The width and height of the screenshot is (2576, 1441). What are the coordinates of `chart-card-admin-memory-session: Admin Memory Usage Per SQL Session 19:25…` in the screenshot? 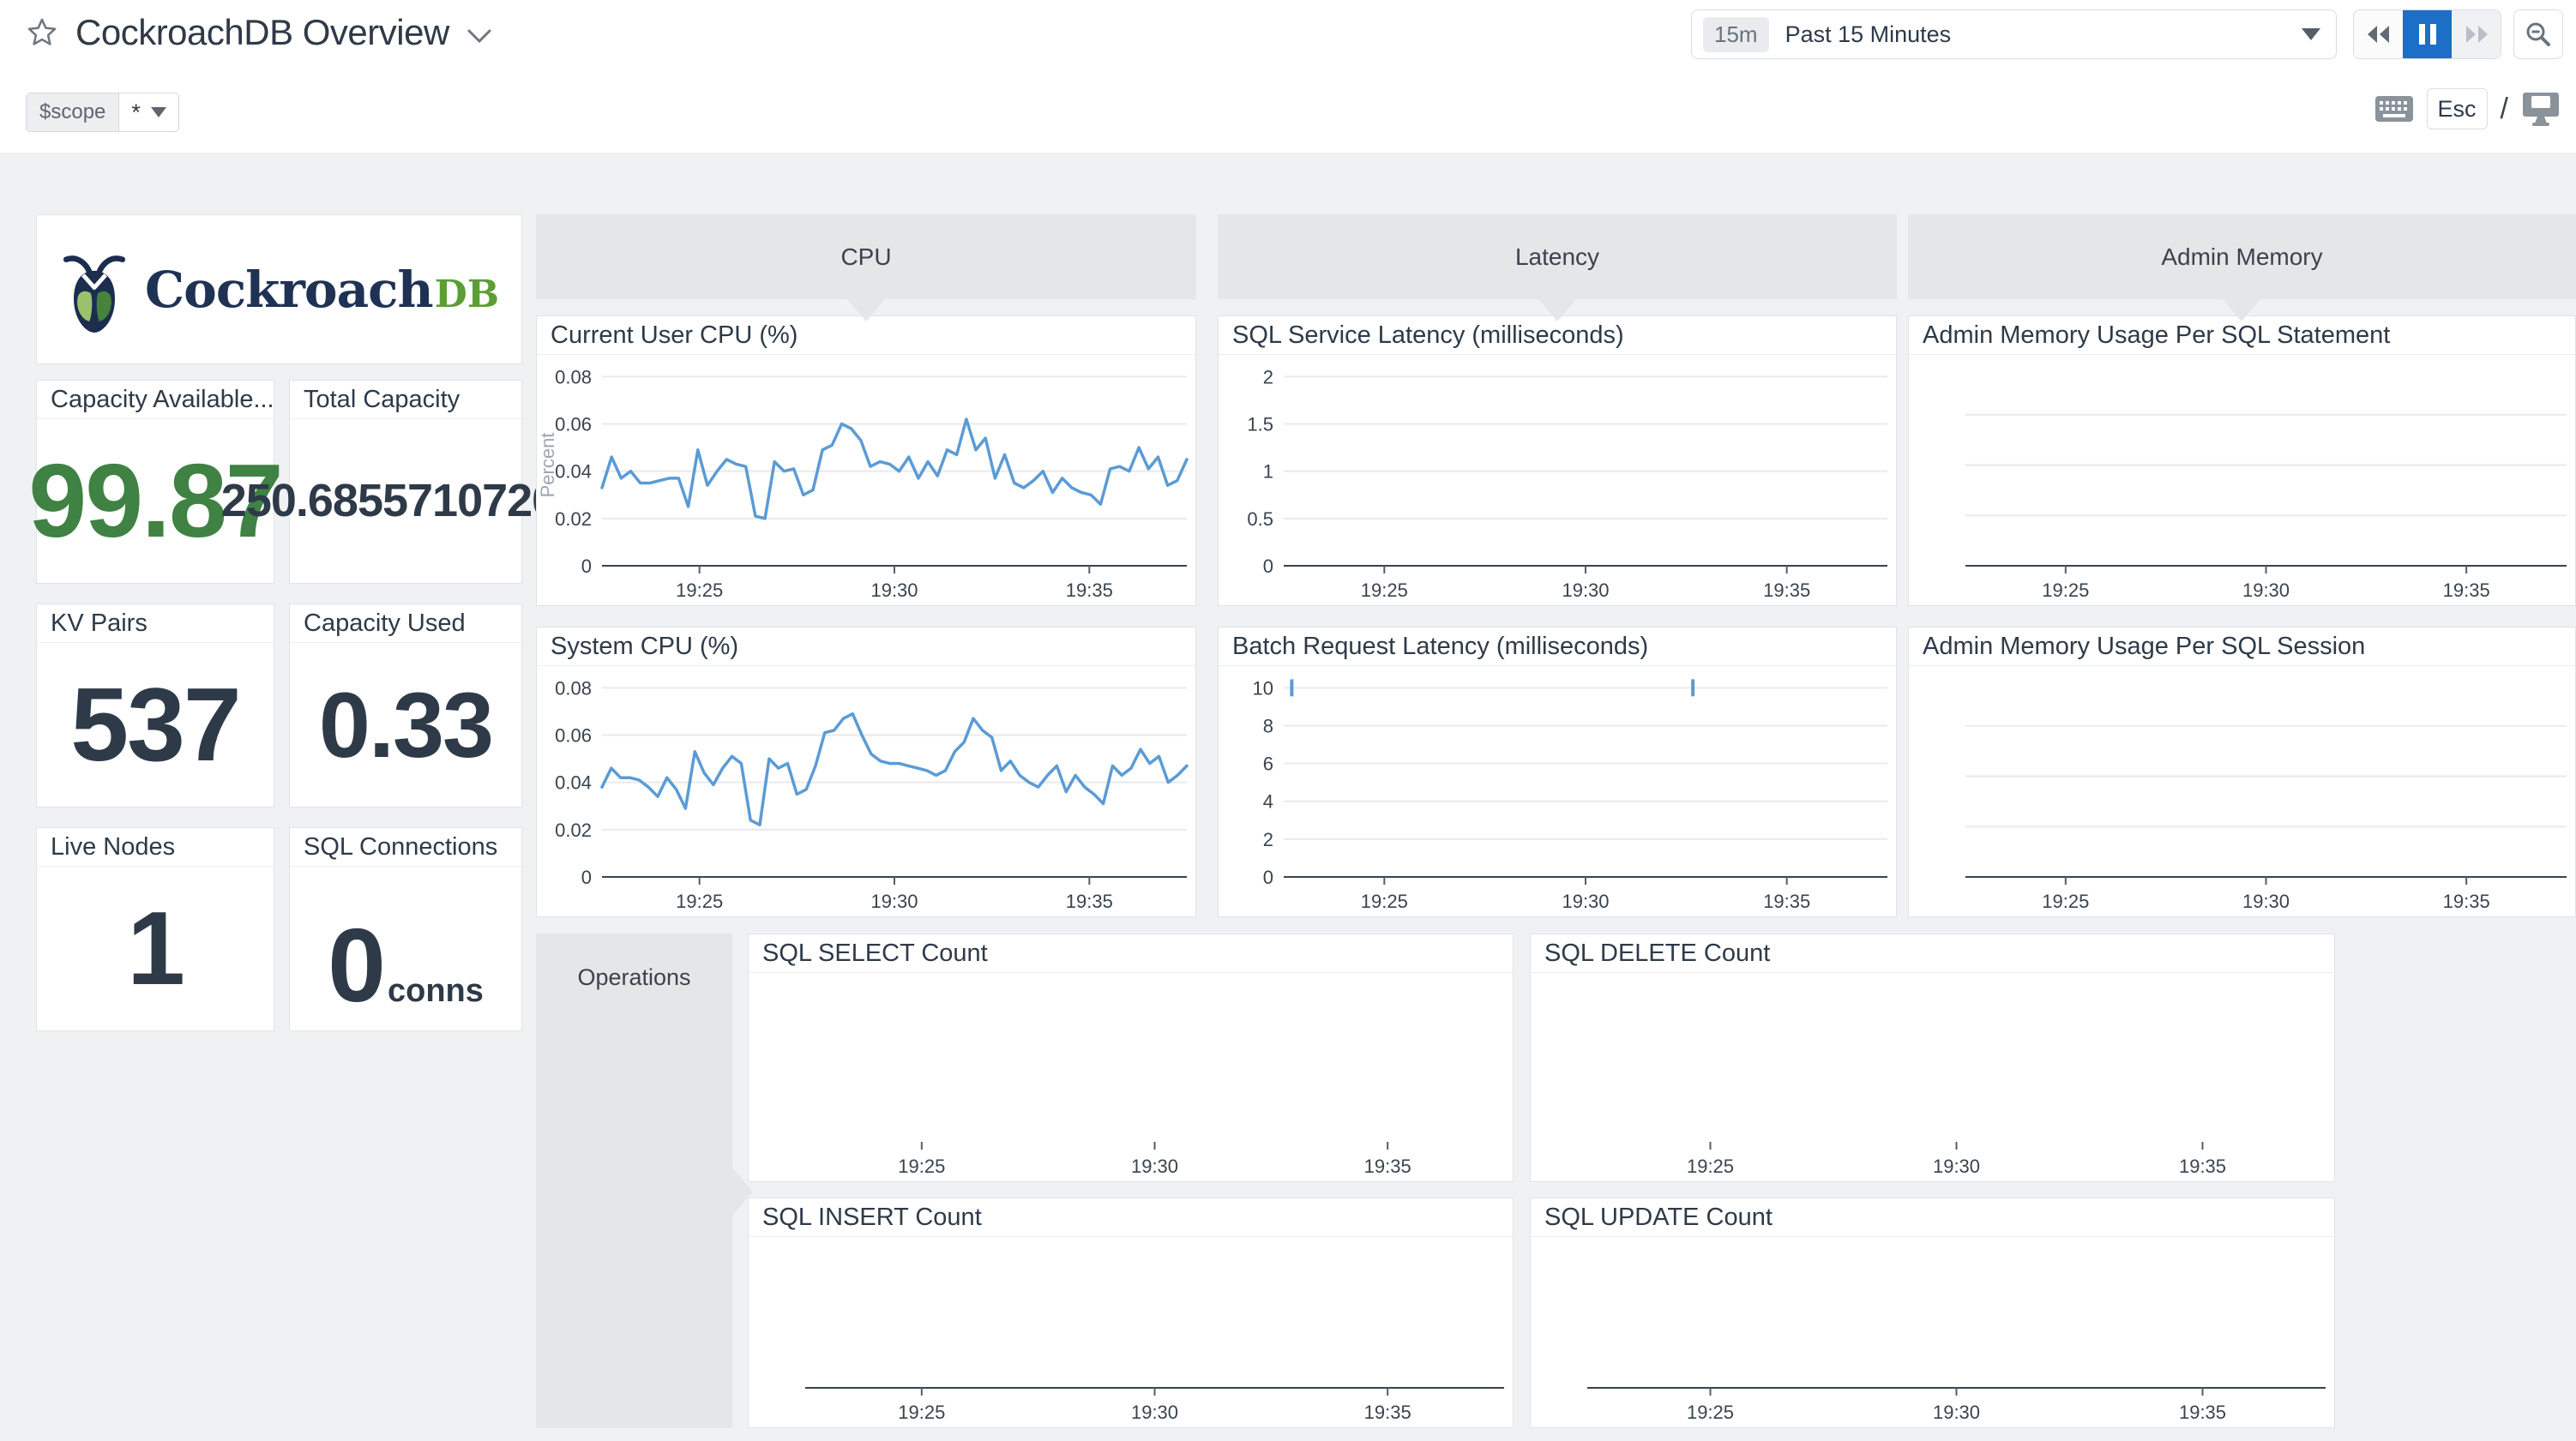 It's located at (2242, 772).